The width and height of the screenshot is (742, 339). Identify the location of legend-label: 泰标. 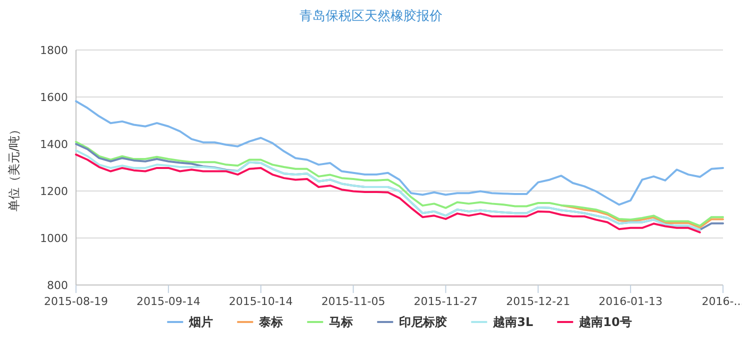
(271, 322).